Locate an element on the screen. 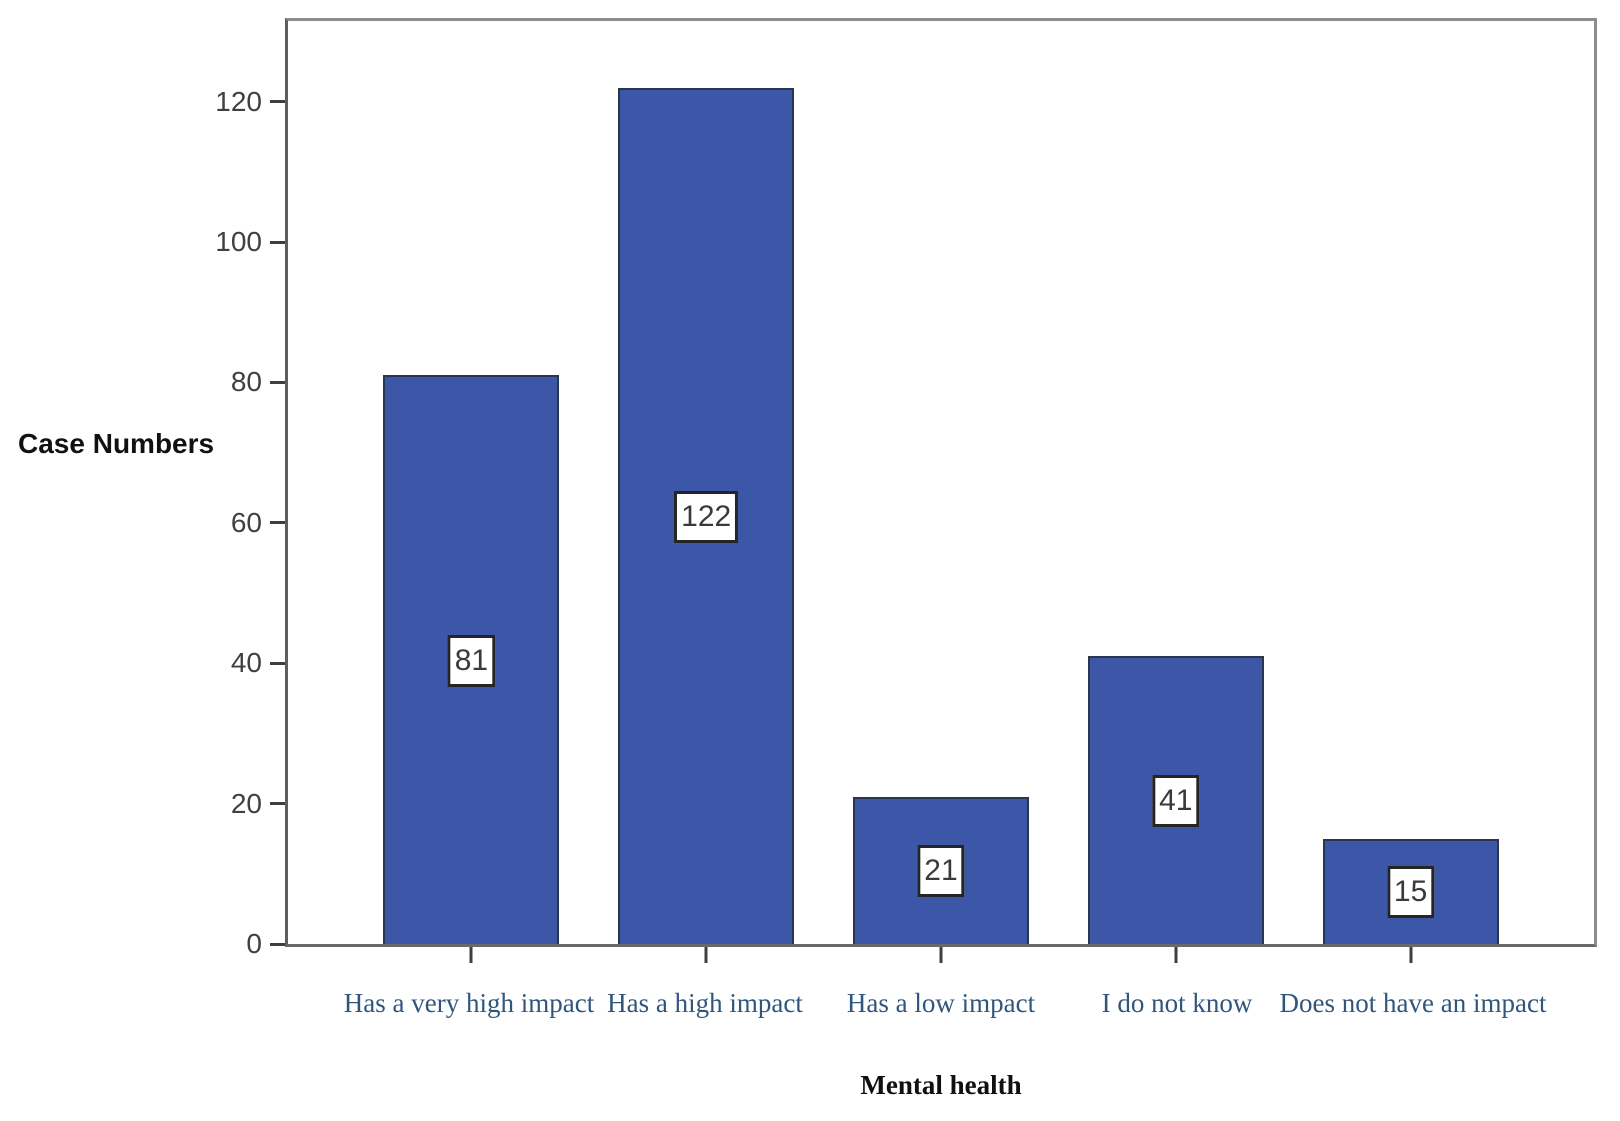 Image resolution: width=1620 pixels, height=1121 pixels. category-label-cell: Has a very high impact is located at coordinates (469, 1006).